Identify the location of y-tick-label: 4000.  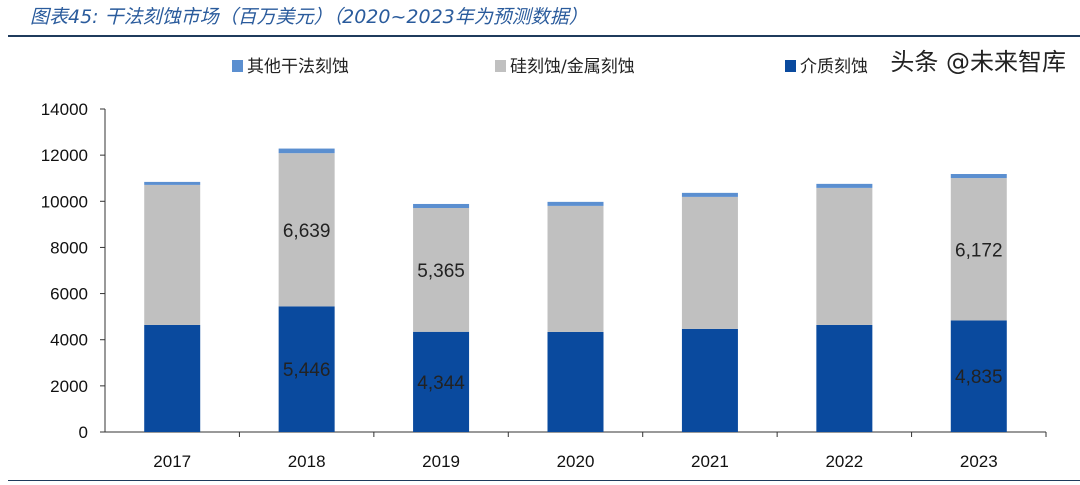
(69, 340).